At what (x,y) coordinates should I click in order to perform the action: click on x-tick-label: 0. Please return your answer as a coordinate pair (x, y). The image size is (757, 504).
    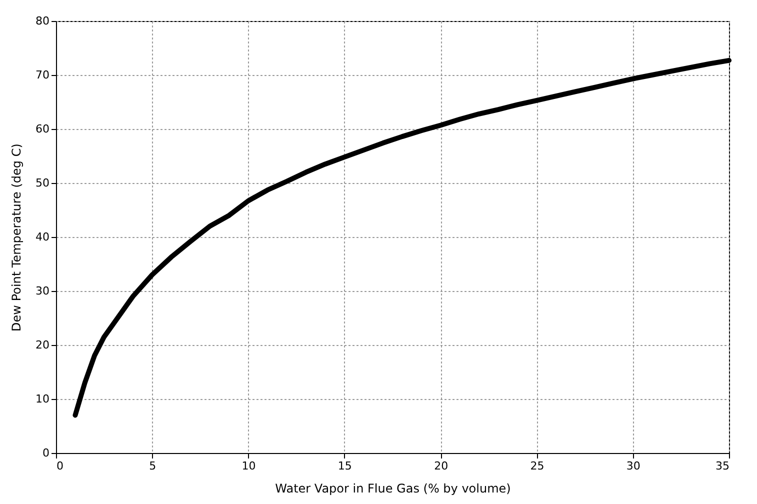
    Looking at the image, I should click on (60, 466).